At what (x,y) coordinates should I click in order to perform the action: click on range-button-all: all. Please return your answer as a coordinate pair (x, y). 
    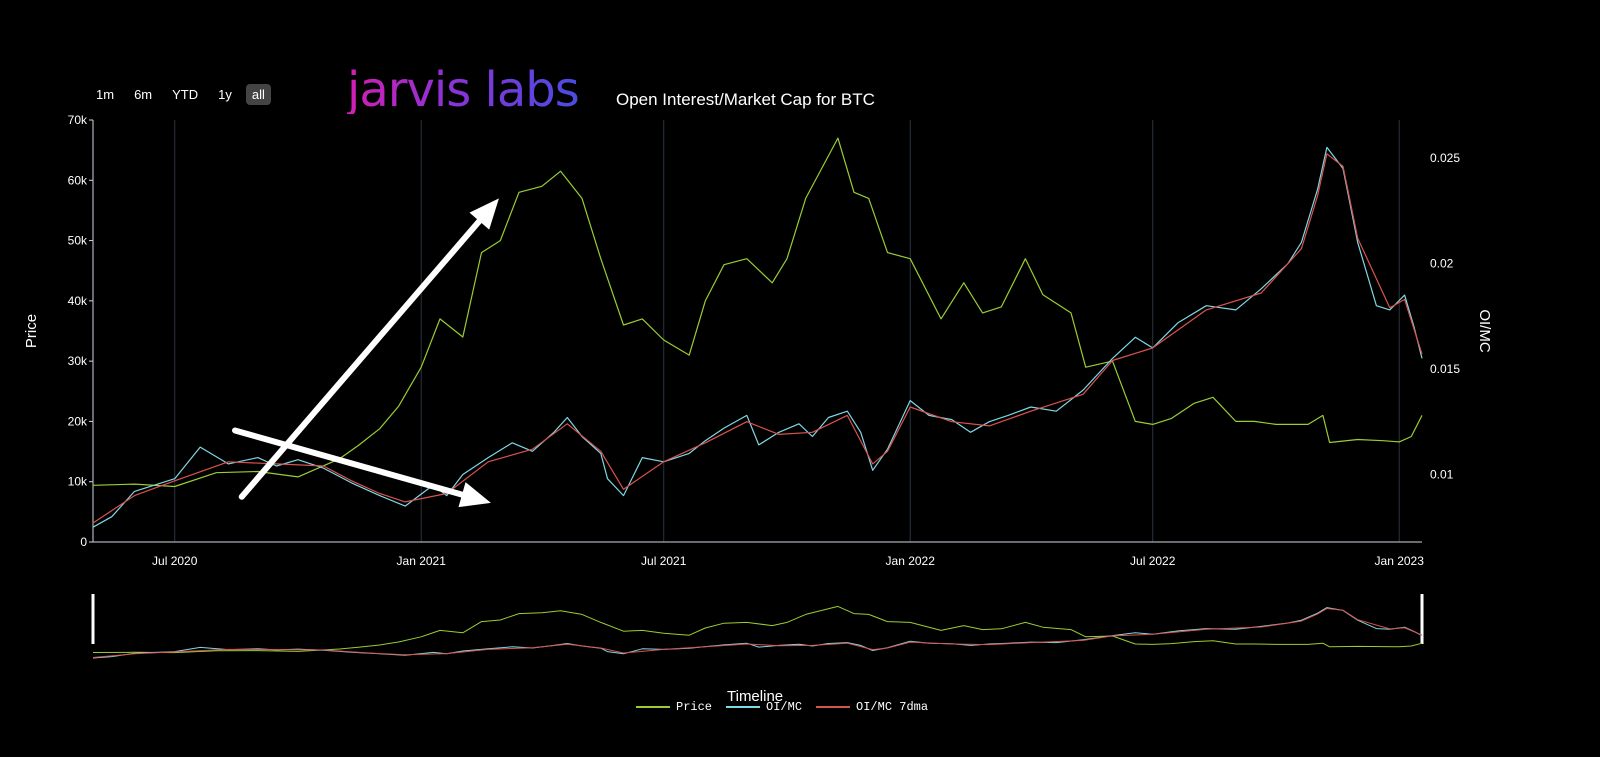
    Looking at the image, I should click on (258, 94).